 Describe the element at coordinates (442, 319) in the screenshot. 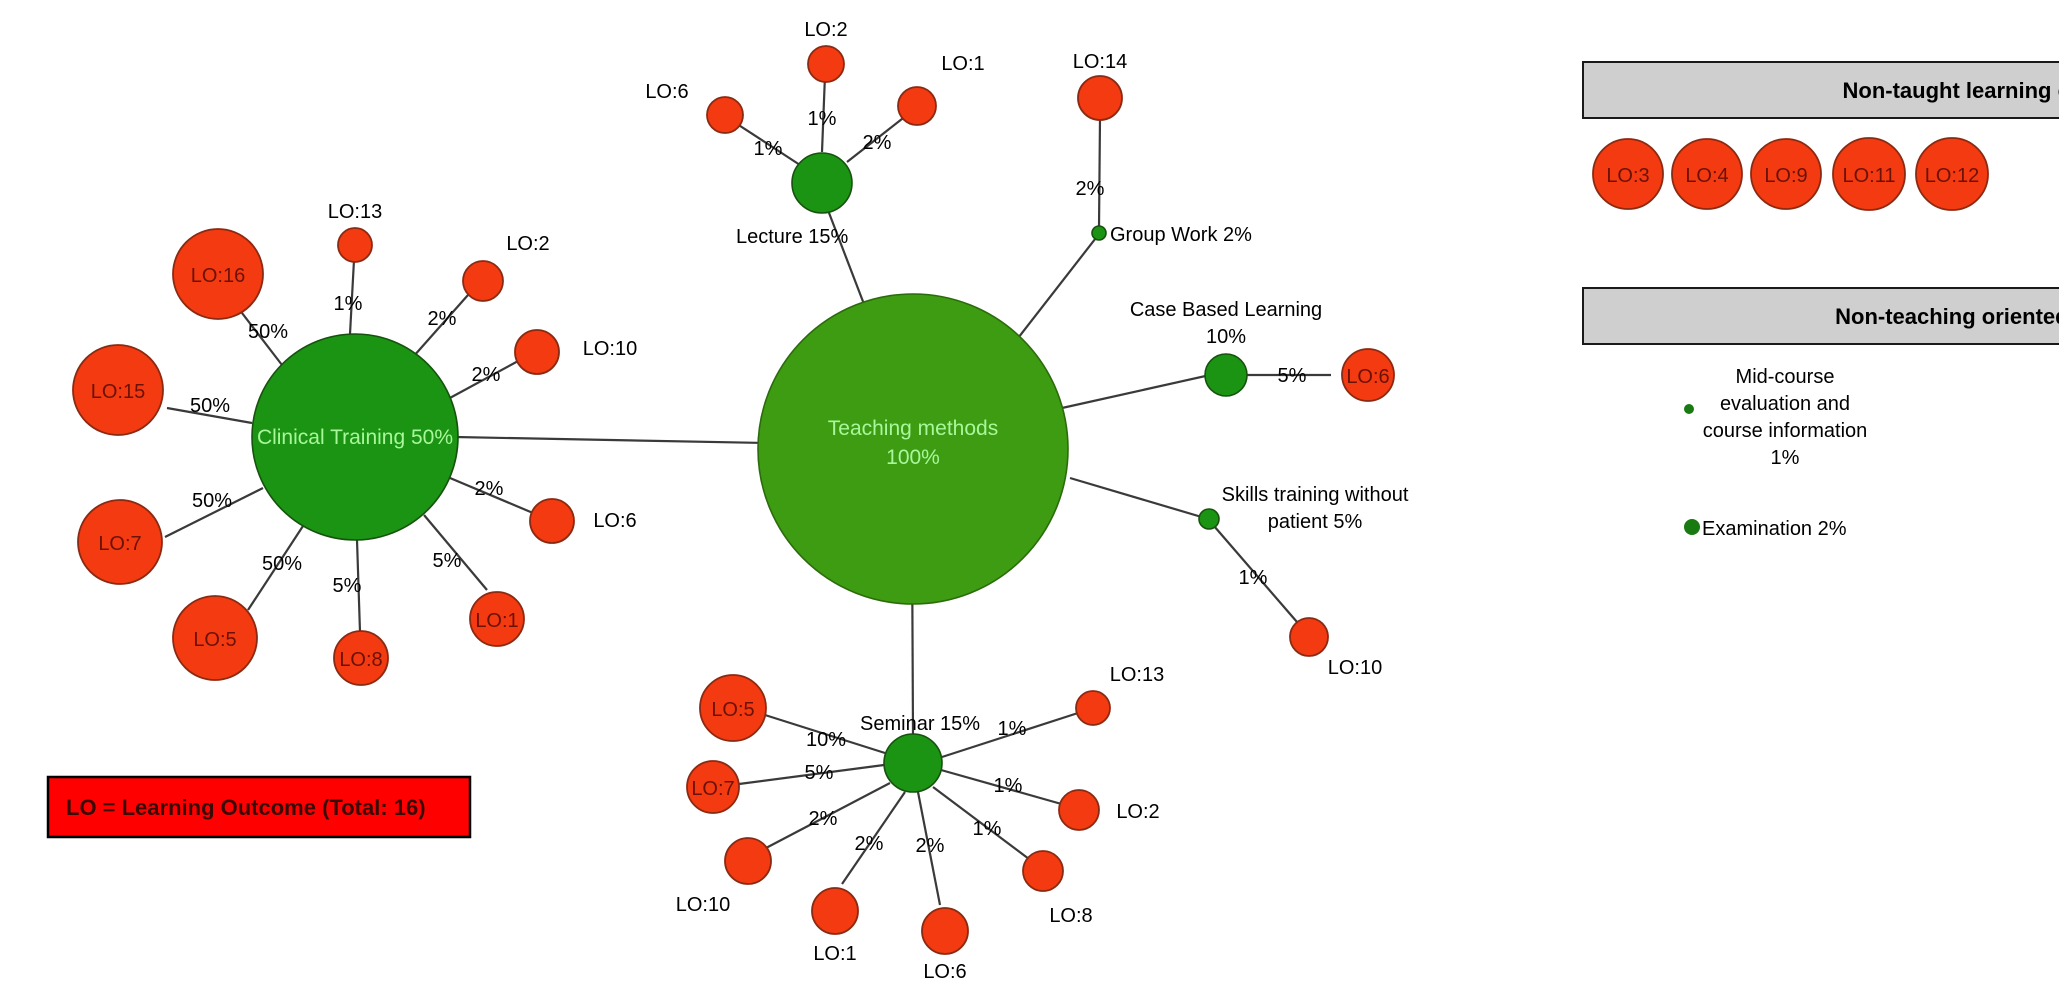

I see `pct-clinical-lo2: 2%` at that location.